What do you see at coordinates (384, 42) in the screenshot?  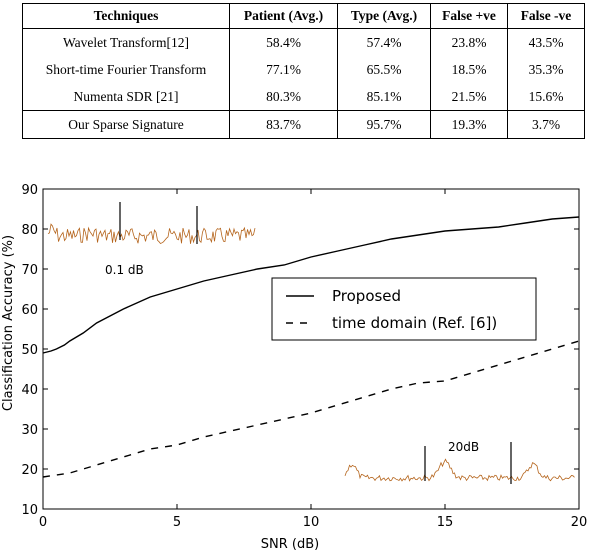 I see `table-cell: 57.4%` at bounding box center [384, 42].